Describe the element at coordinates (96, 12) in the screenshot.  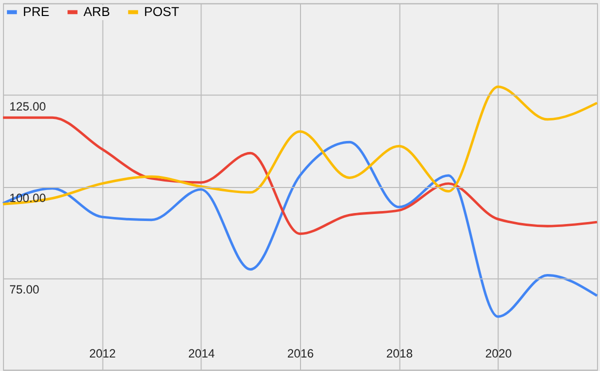
I see `legend-label: ARB` at that location.